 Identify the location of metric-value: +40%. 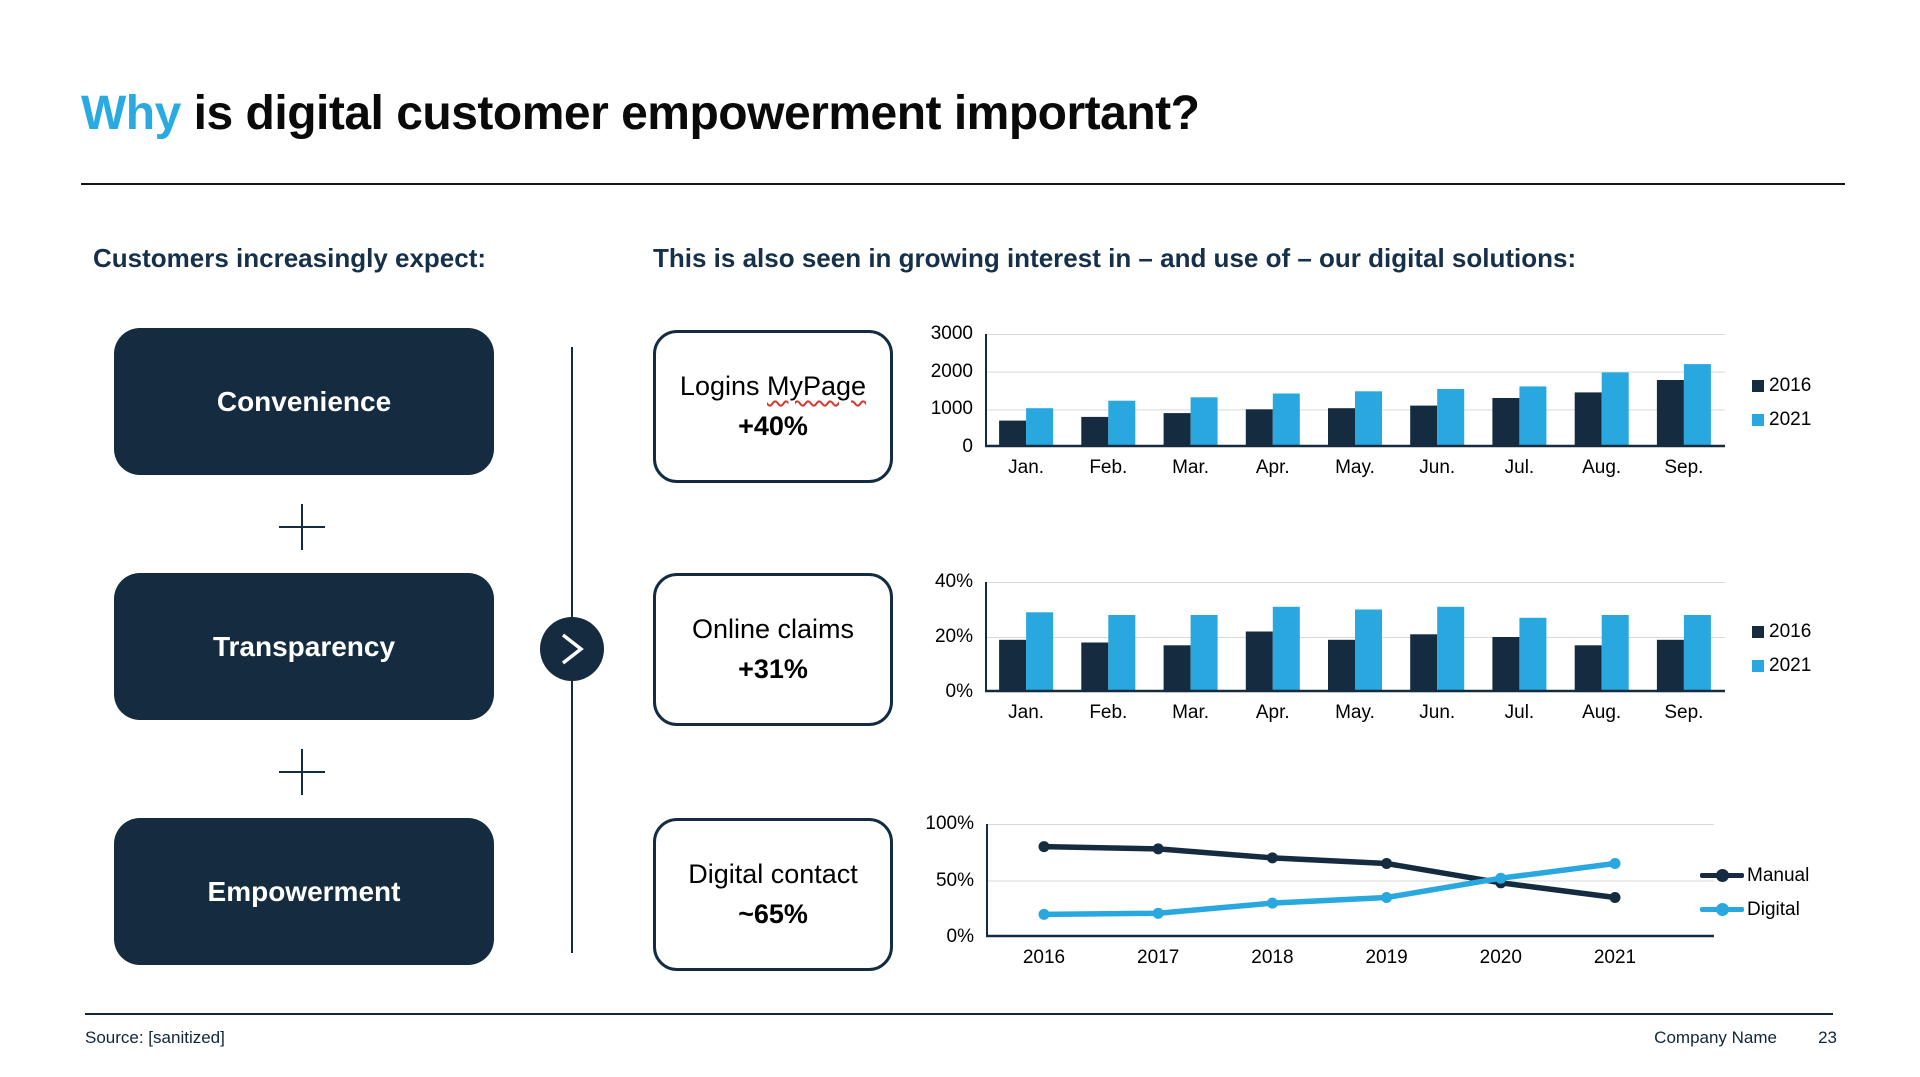
(773, 426).